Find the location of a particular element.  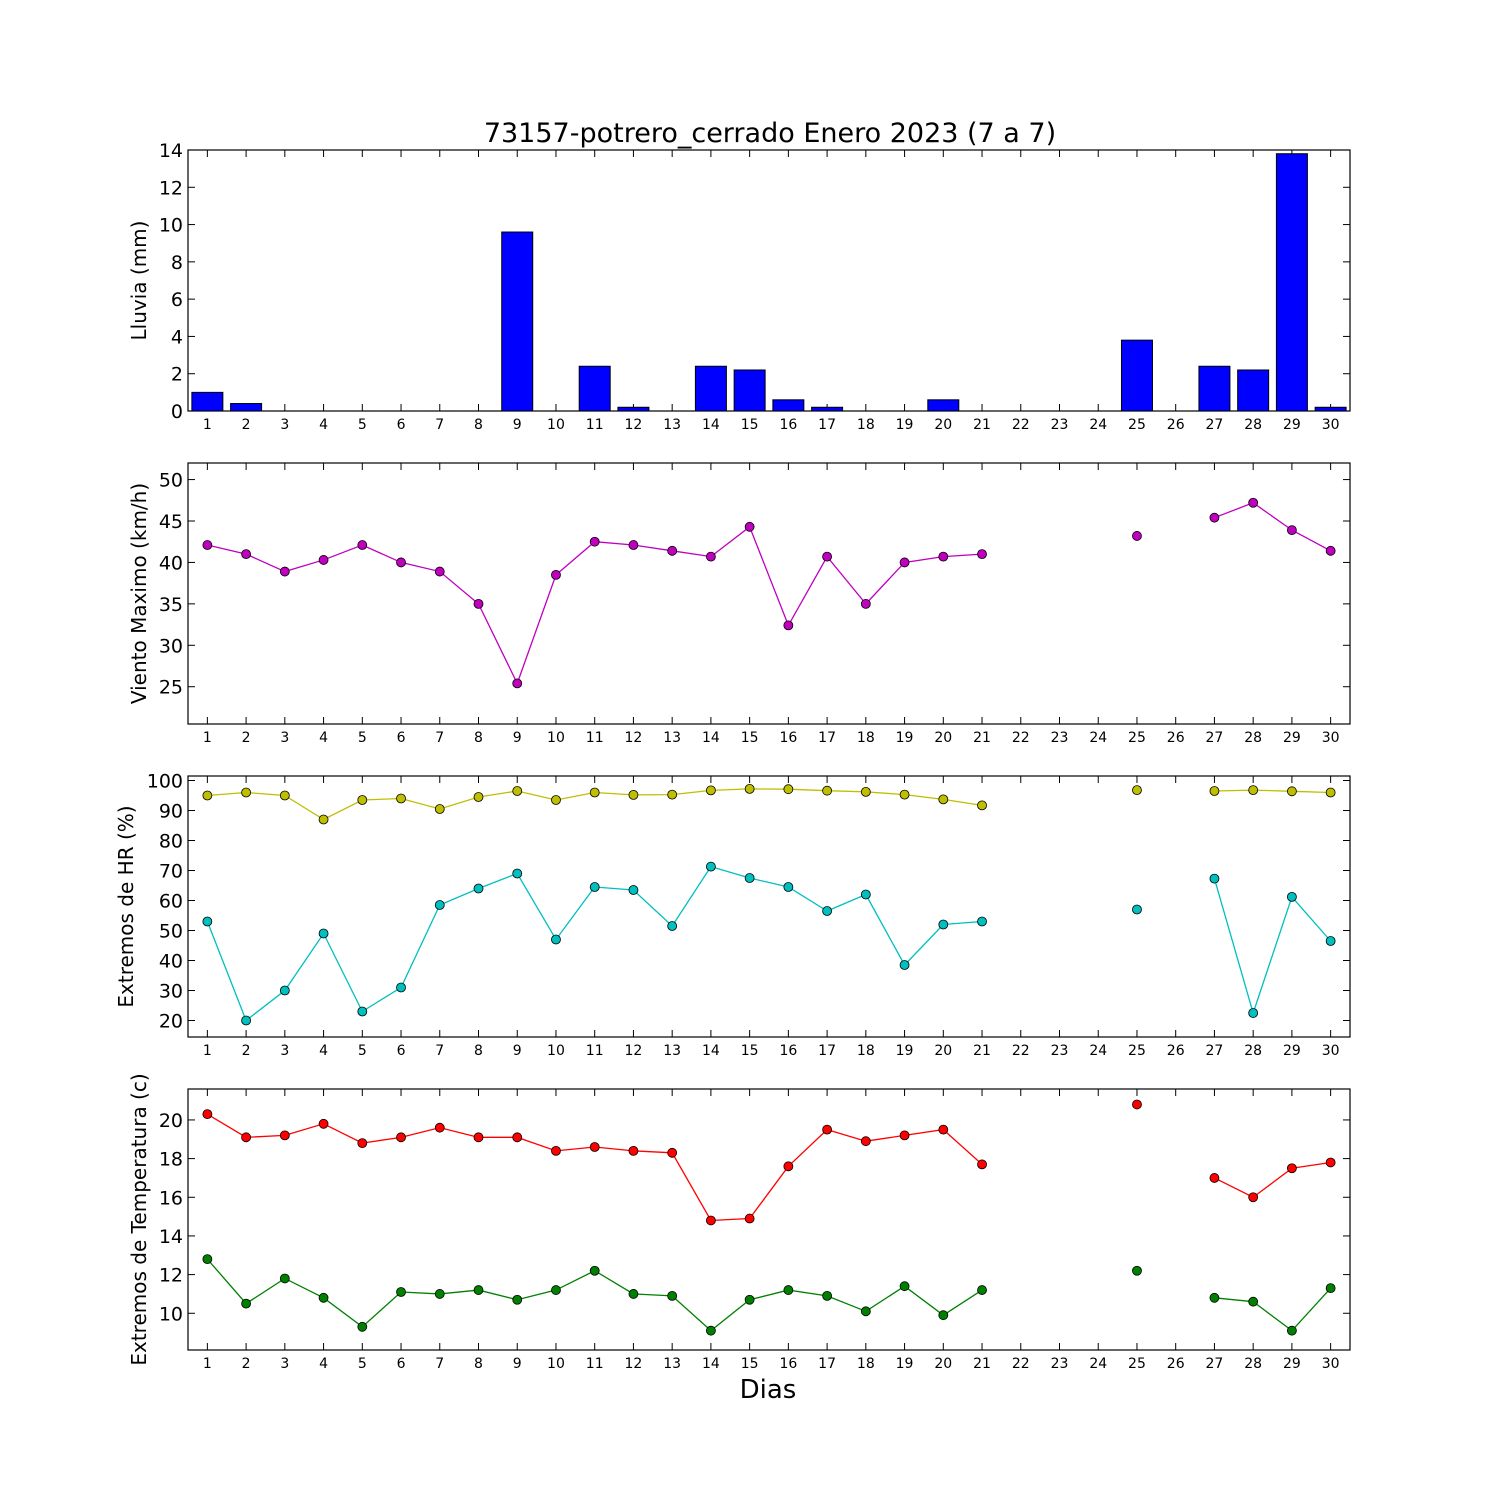

y-axis-label-viento: Viento Maximo (km/h) is located at coordinates (139, 593).